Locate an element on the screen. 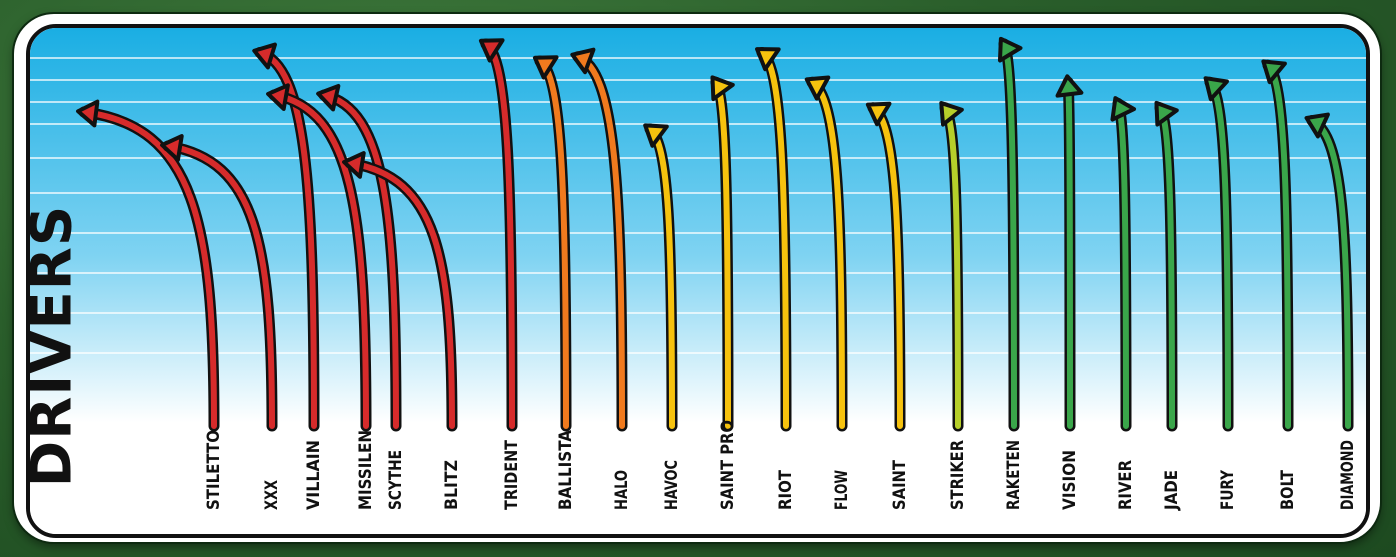 The height and width of the screenshot is (557, 1396). flight-path-villain is located at coordinates (286, 237).